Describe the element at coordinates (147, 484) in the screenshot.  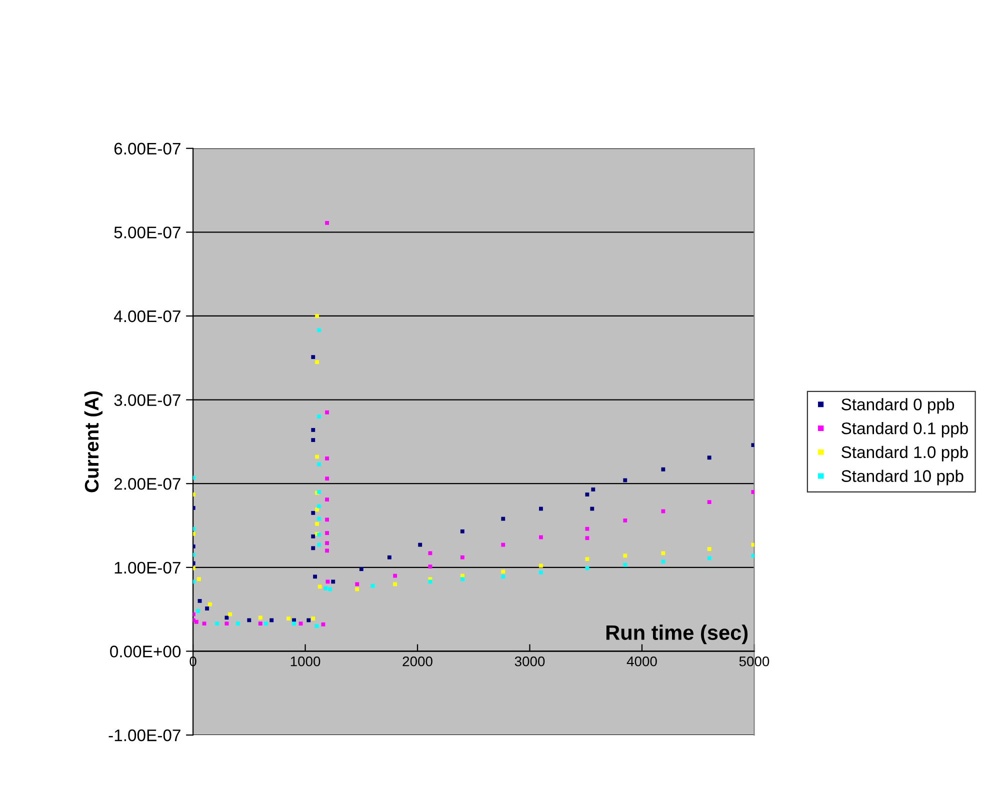
I see `y-tick-label: 2.00E-07` at that location.